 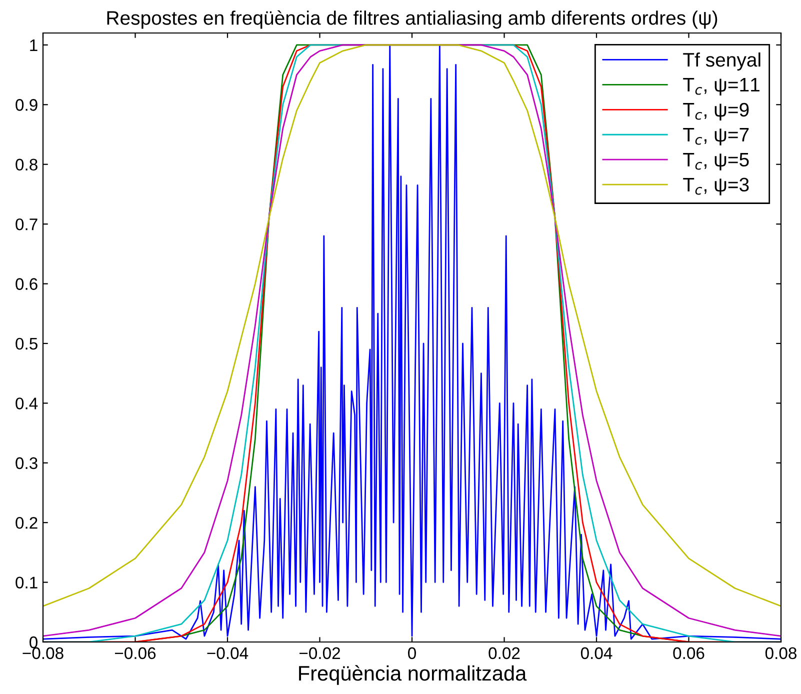 I want to click on x-tick-label: 0.08, so click(x=780, y=653).